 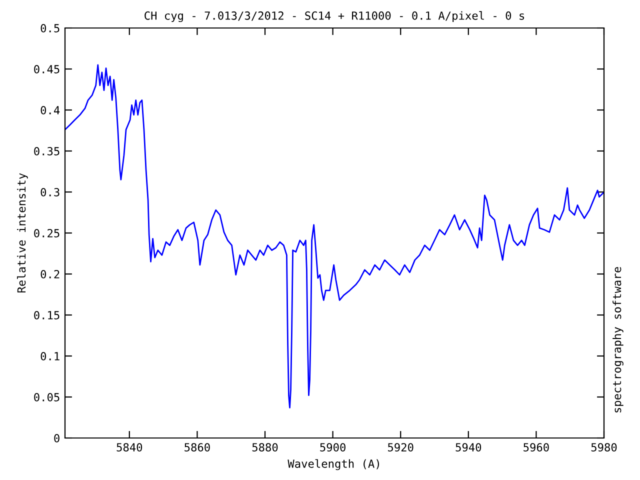 What do you see at coordinates (50, 28) in the screenshot?
I see `y-tick-label: 0.5` at bounding box center [50, 28].